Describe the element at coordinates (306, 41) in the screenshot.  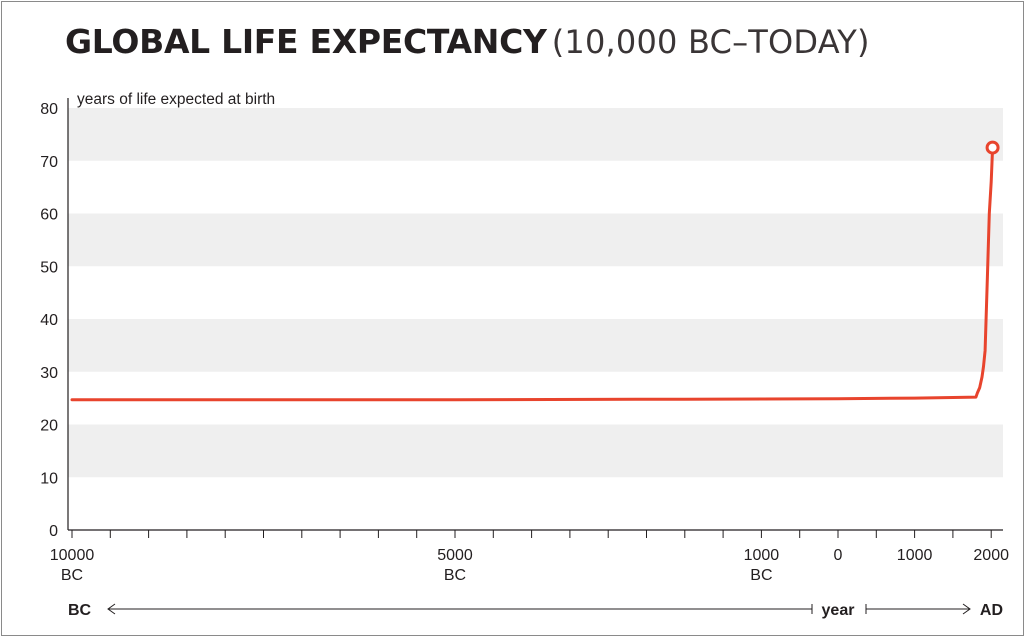
I see `chart-title-main: GLOBAL LIFE EXPECTANCY` at that location.